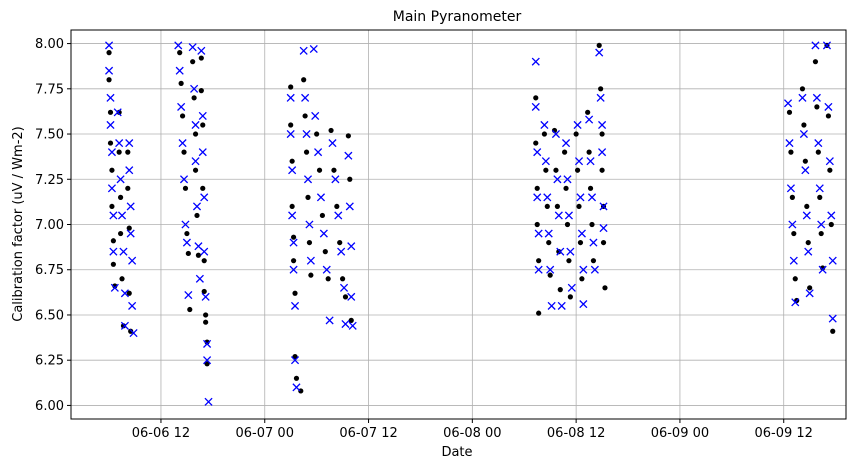  Describe the element at coordinates (49, 180) in the screenshot. I see `y-tick-label: 7.25` at that location.